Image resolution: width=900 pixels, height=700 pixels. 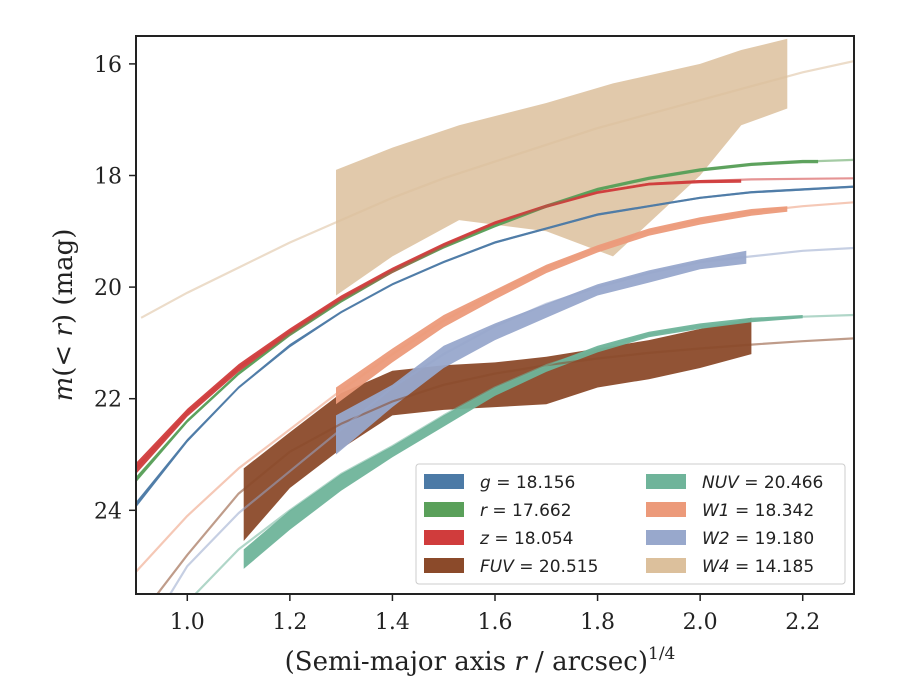 What do you see at coordinates (597, 622) in the screenshot?
I see `x-tick-label: 1.8` at bounding box center [597, 622].